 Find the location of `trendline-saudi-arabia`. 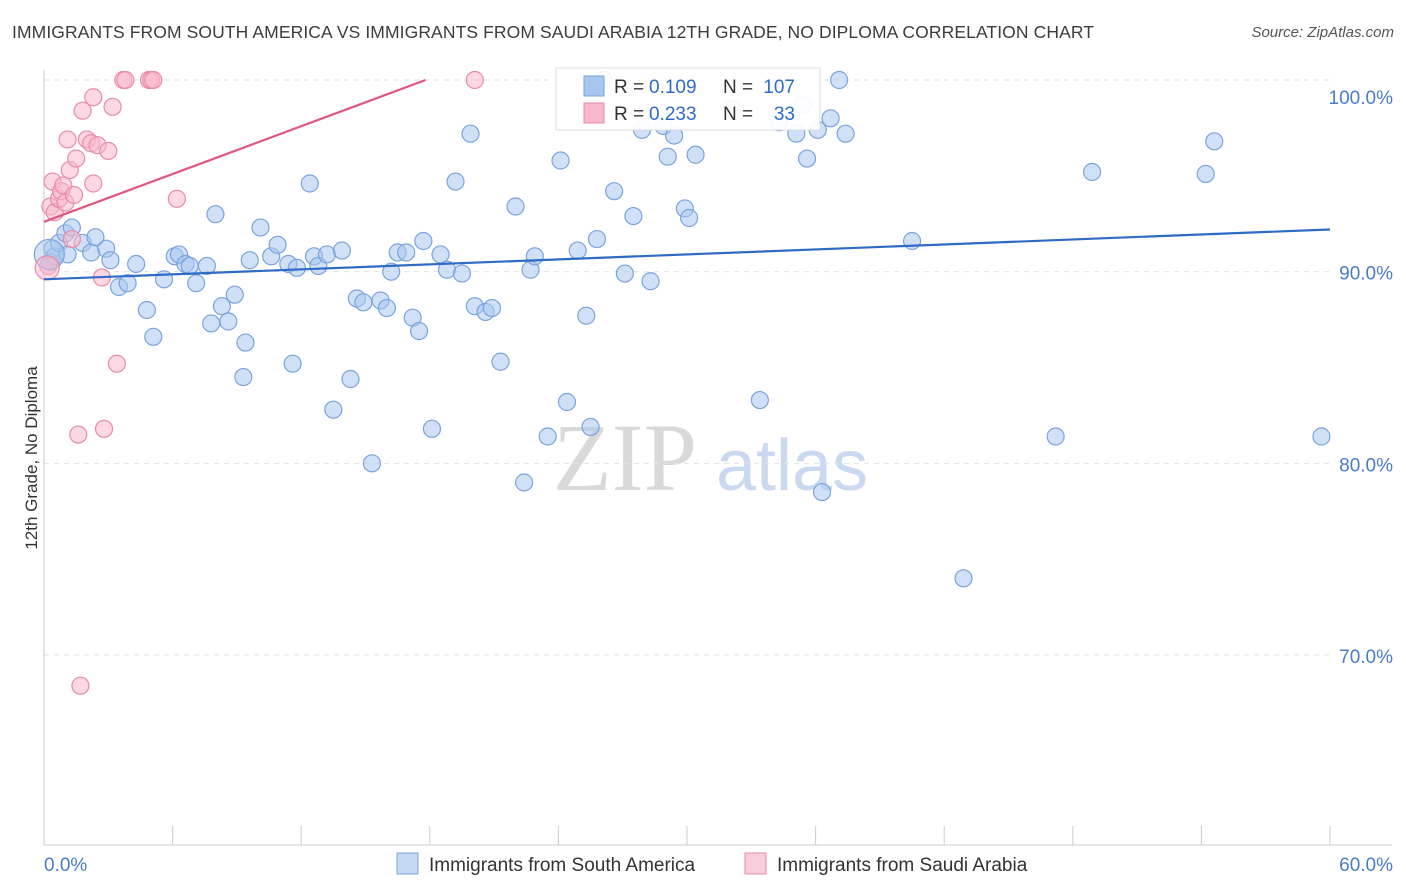

trendline-saudi-arabia is located at coordinates (234, 150).